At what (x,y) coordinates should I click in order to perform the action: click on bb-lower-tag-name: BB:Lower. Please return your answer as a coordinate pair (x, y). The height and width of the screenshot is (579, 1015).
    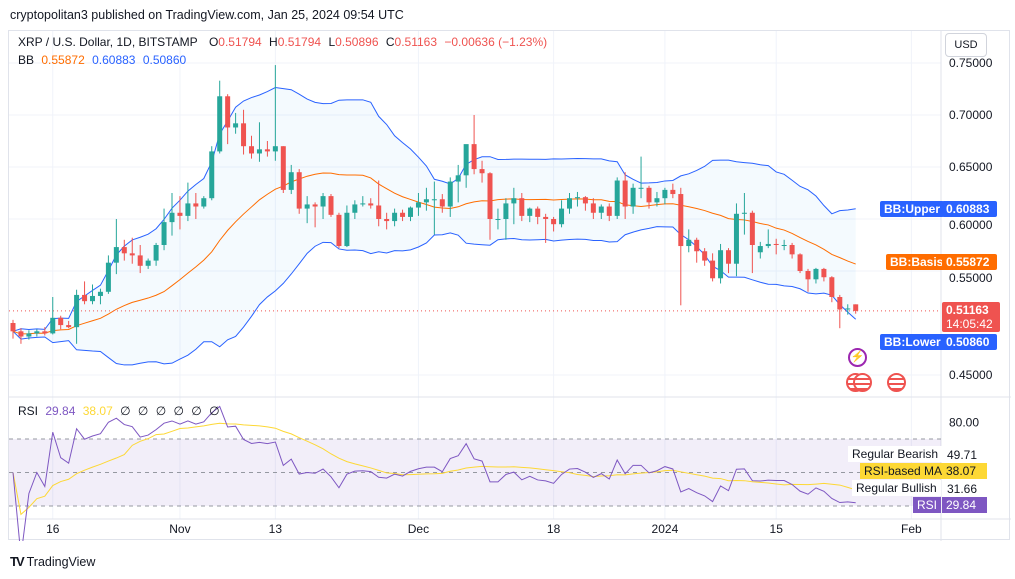
    Looking at the image, I should click on (912, 342).